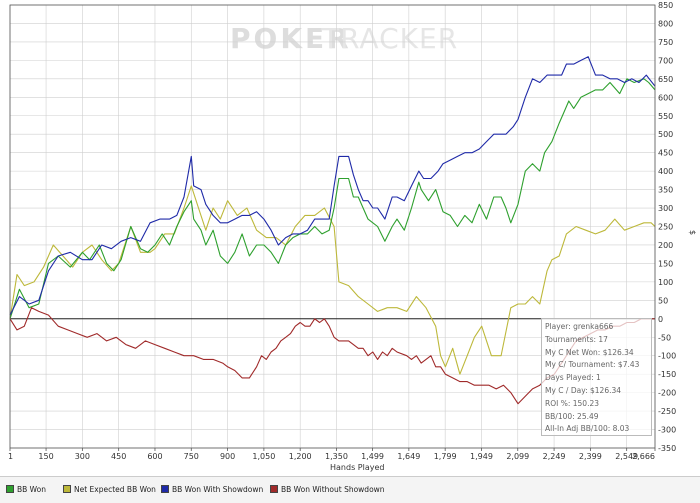  What do you see at coordinates (643, 456) in the screenshot?
I see `x-tick-label: 2,666` at bounding box center [643, 456].